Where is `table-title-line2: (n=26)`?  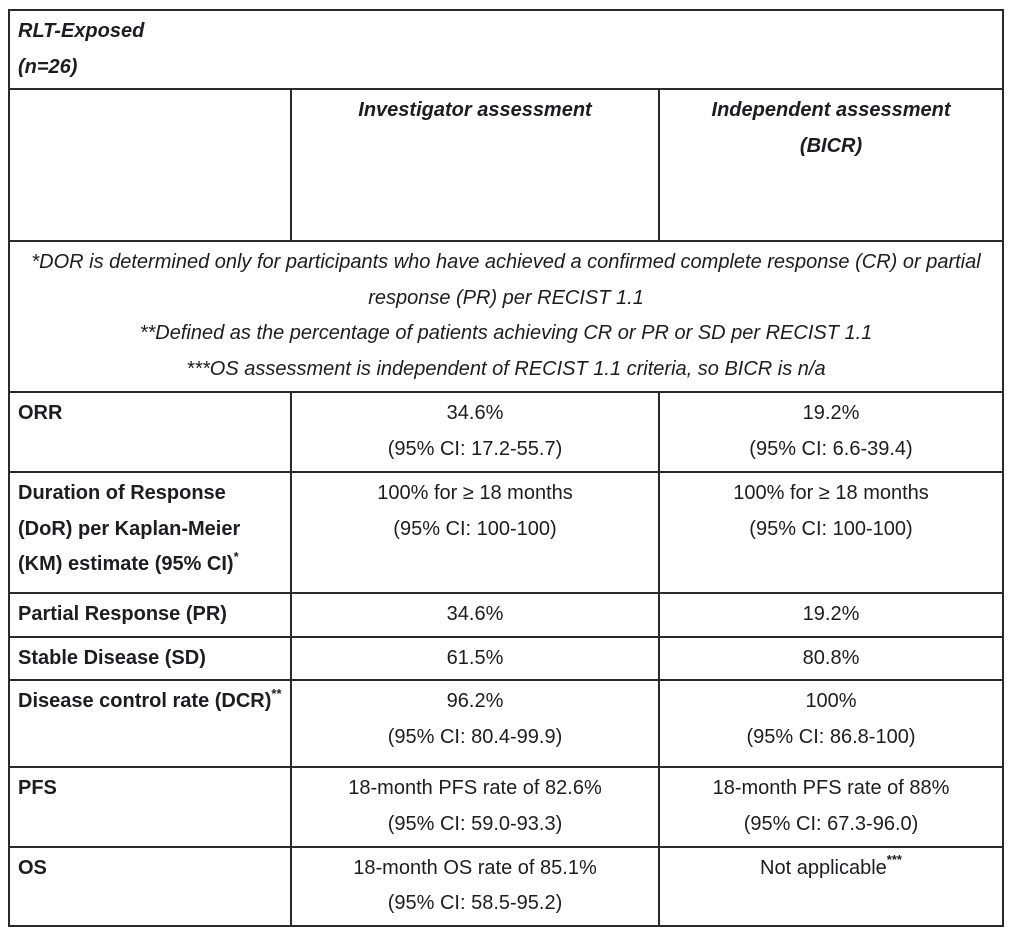
table-title-line2: (n=26) is located at coordinates (48, 66).